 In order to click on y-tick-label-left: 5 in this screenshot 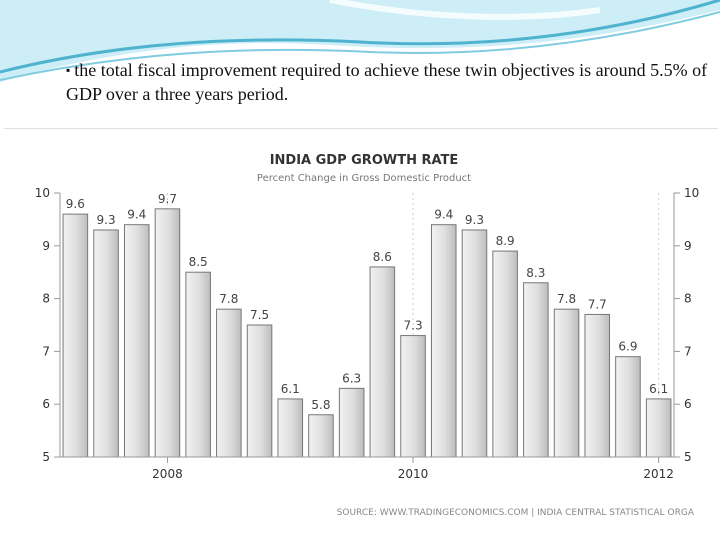, I will do `click(46, 457)`.